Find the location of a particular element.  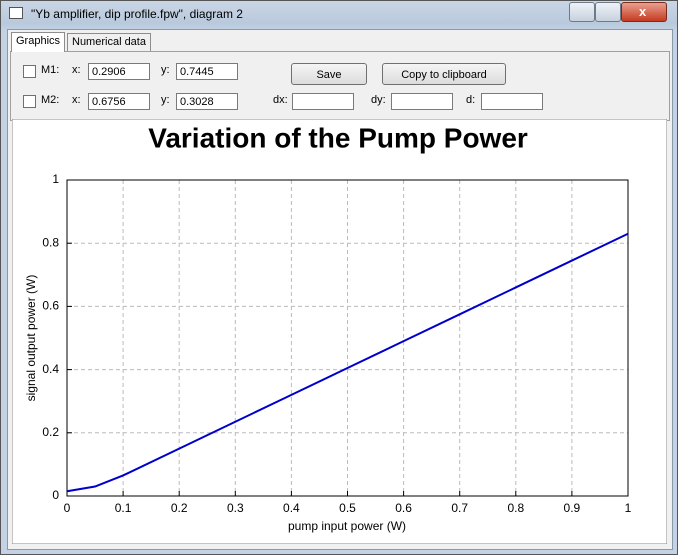

maximize-button is located at coordinates (608, 12).